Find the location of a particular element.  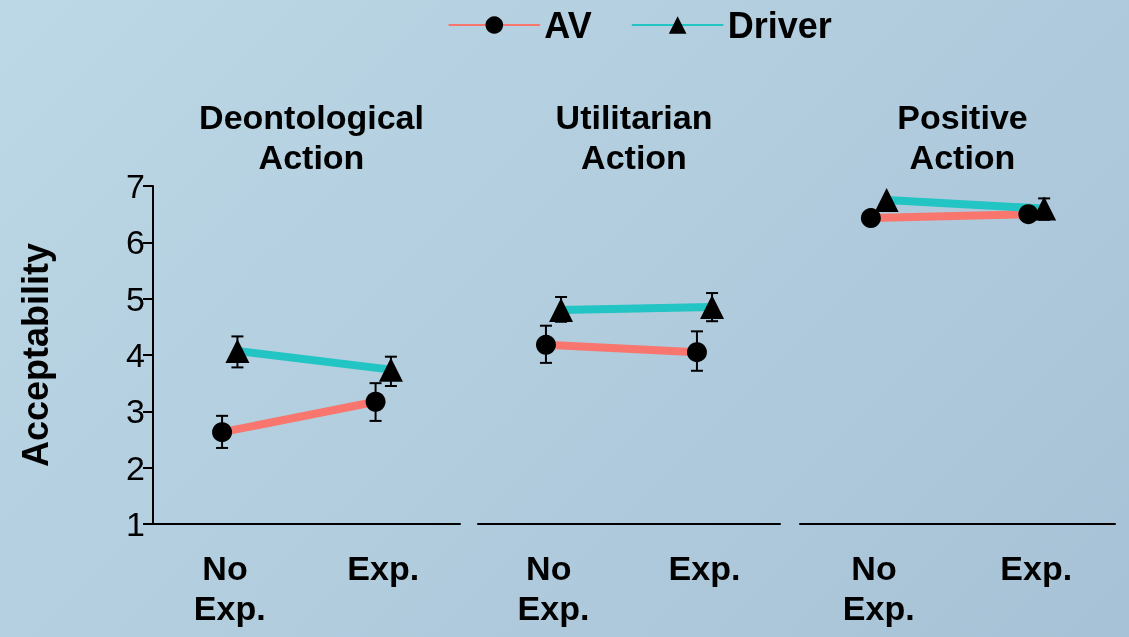

y-tick-label: 2 is located at coordinates (135, 467).